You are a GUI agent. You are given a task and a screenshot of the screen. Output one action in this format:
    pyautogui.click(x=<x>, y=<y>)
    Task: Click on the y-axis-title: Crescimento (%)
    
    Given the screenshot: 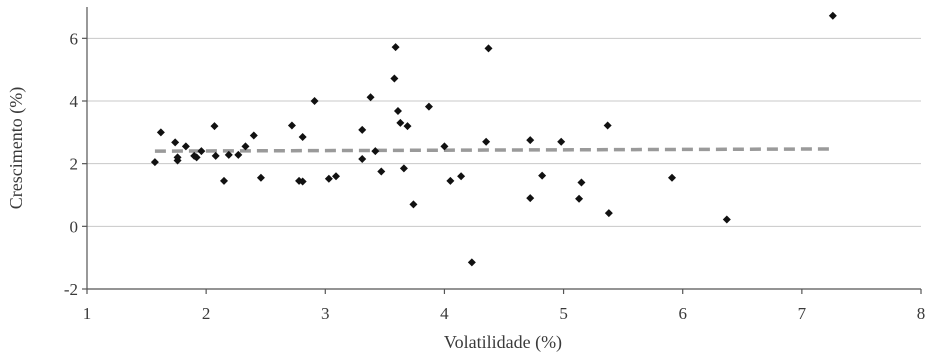 What is the action you would take?
    pyautogui.click(x=16, y=148)
    